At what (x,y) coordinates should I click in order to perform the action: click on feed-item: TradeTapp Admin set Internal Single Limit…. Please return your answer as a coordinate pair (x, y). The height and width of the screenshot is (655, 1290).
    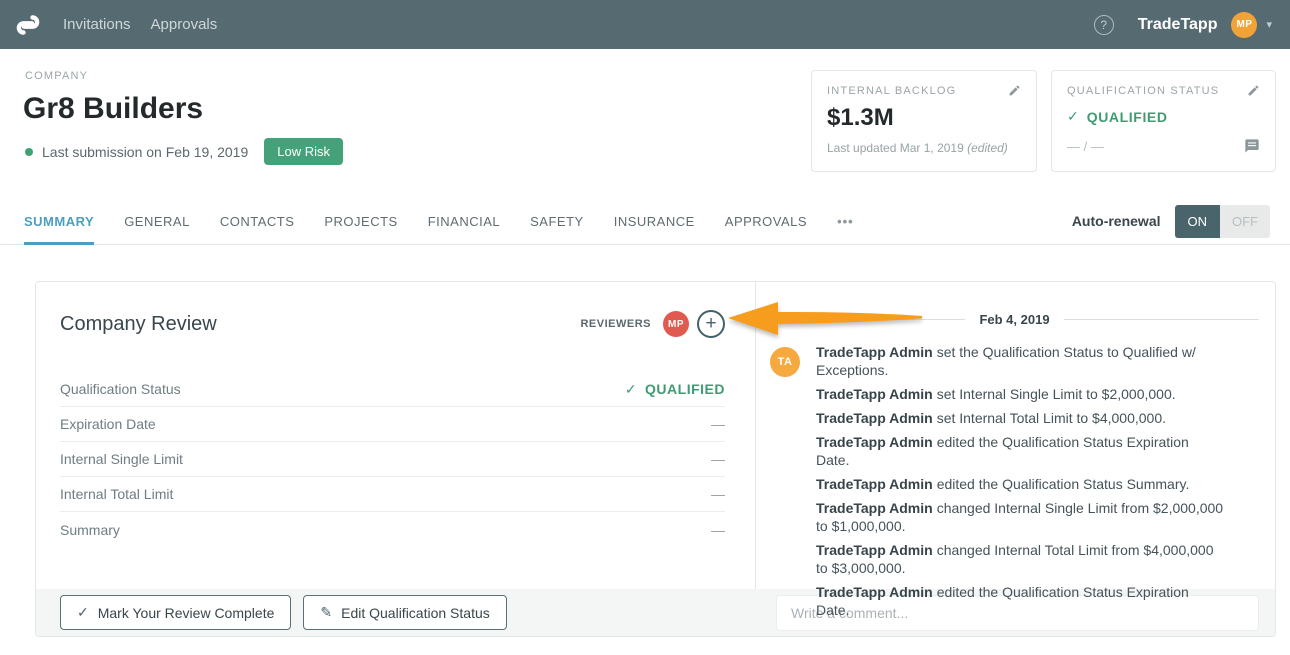
    Looking at the image, I should click on (1020, 394).